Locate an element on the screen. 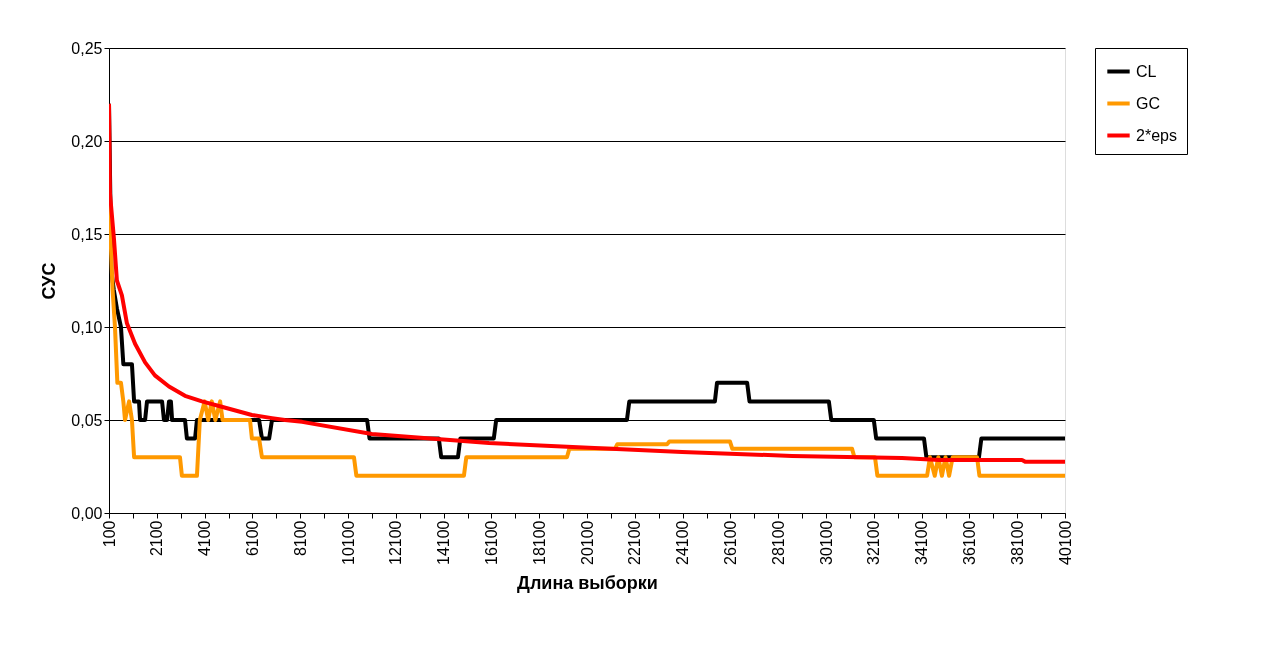  y-tick-label: 0,05 is located at coordinates (87, 420).